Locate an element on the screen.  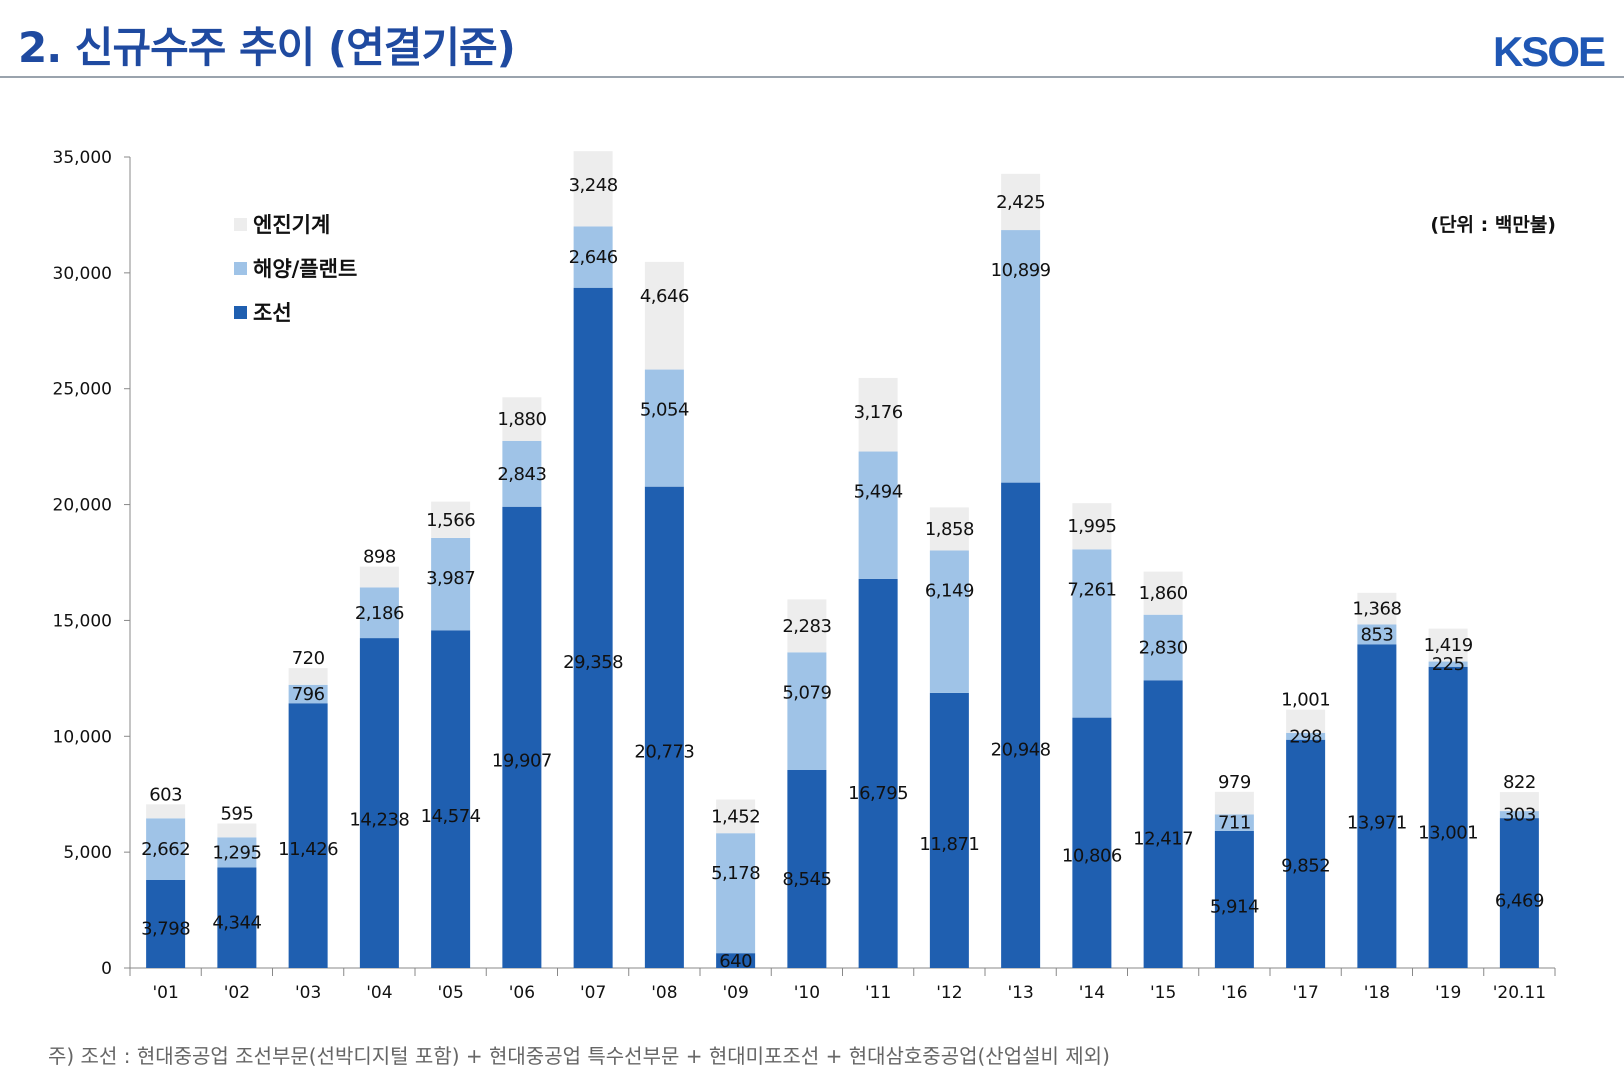
x-tick-label: '20.11 is located at coordinates (1519, 993).